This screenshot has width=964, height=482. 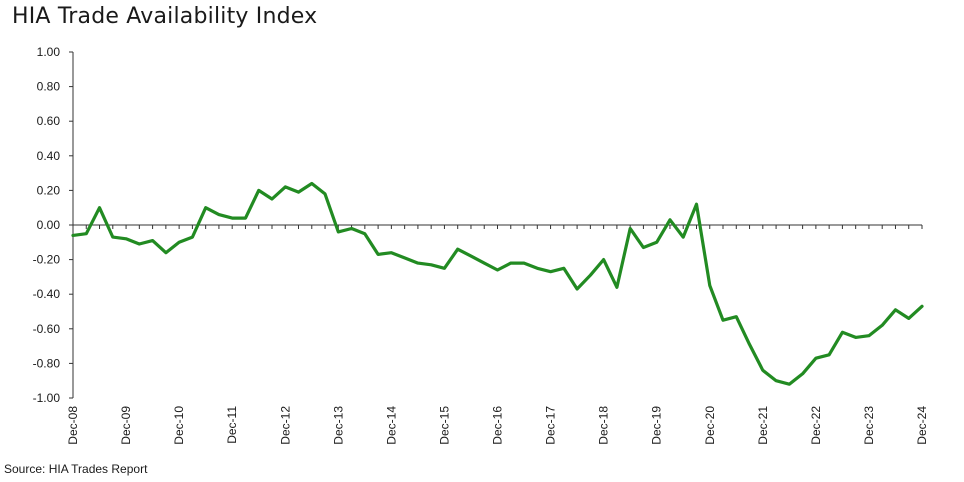 What do you see at coordinates (816, 425) in the screenshot?
I see `x-tick-label: Dec-22` at bounding box center [816, 425].